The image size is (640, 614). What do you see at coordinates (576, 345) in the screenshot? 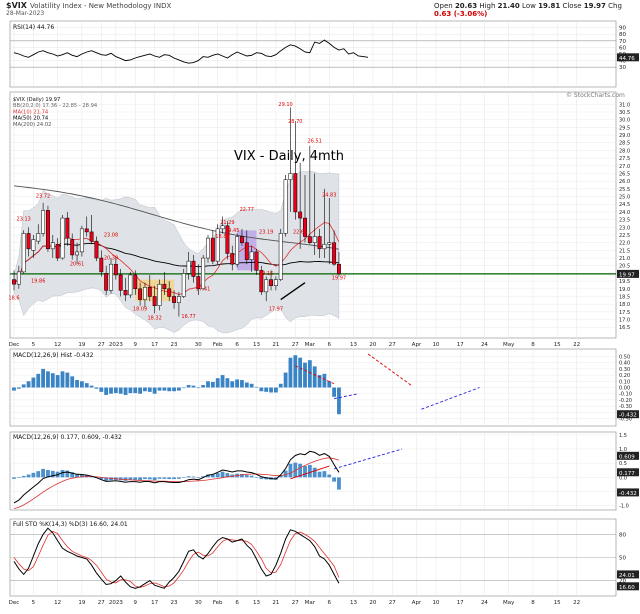
I see `x-label-price-27: 22` at bounding box center [576, 345].